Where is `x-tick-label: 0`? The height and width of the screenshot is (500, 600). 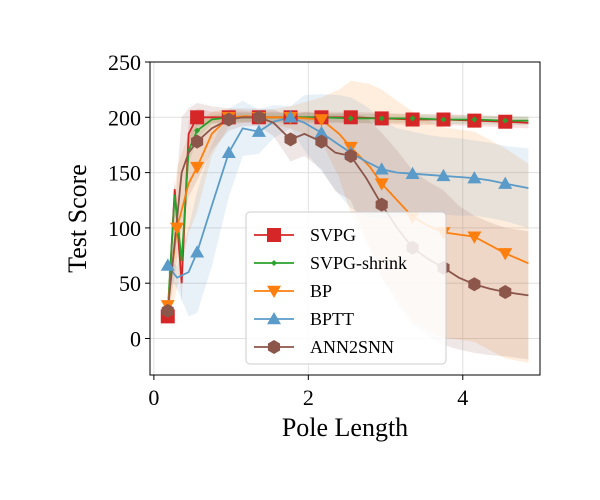
x-tick-label: 0 is located at coordinates (153, 397).